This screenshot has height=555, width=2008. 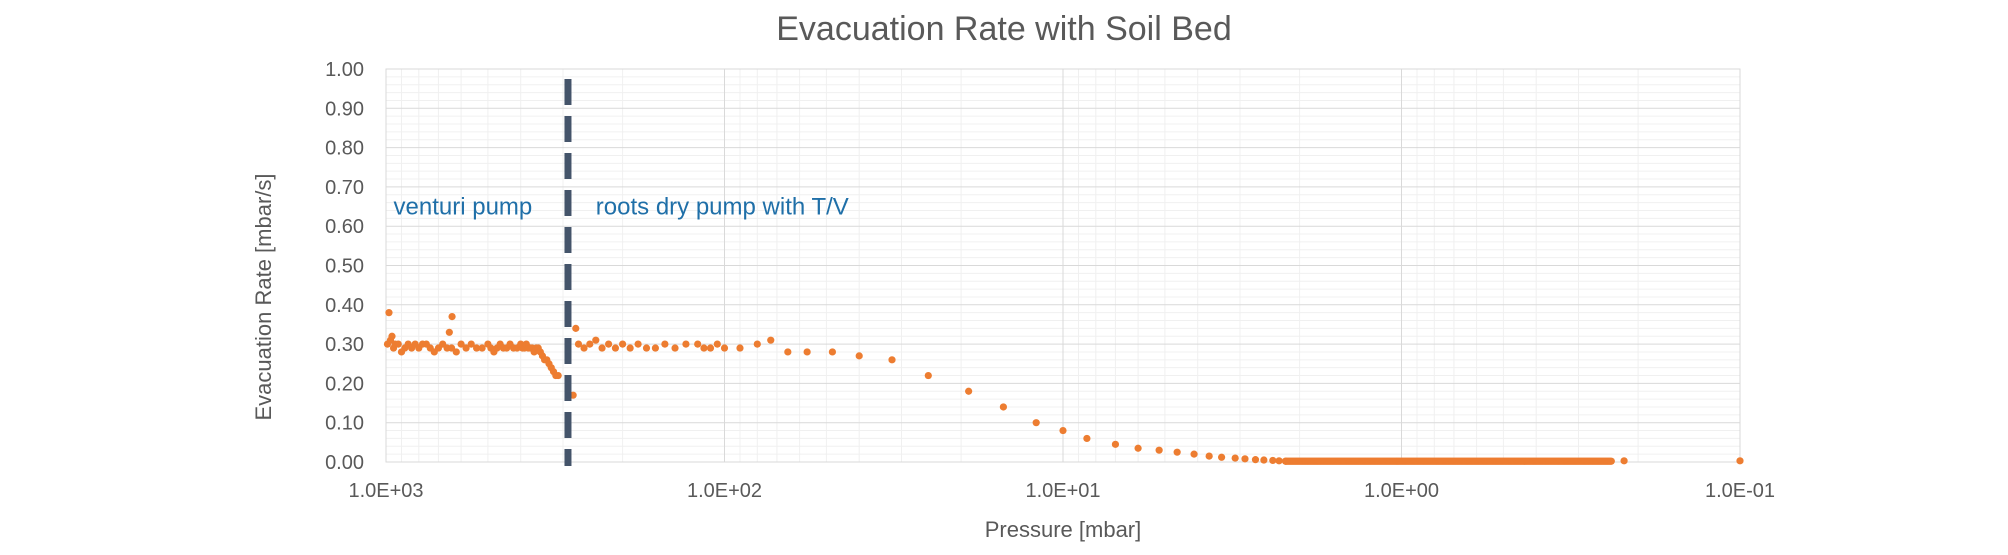 I want to click on y-tick-label: 0.50, so click(x=344, y=267).